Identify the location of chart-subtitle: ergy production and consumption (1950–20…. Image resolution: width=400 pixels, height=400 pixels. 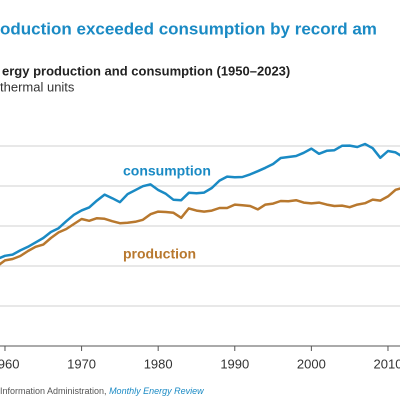
(146, 70).